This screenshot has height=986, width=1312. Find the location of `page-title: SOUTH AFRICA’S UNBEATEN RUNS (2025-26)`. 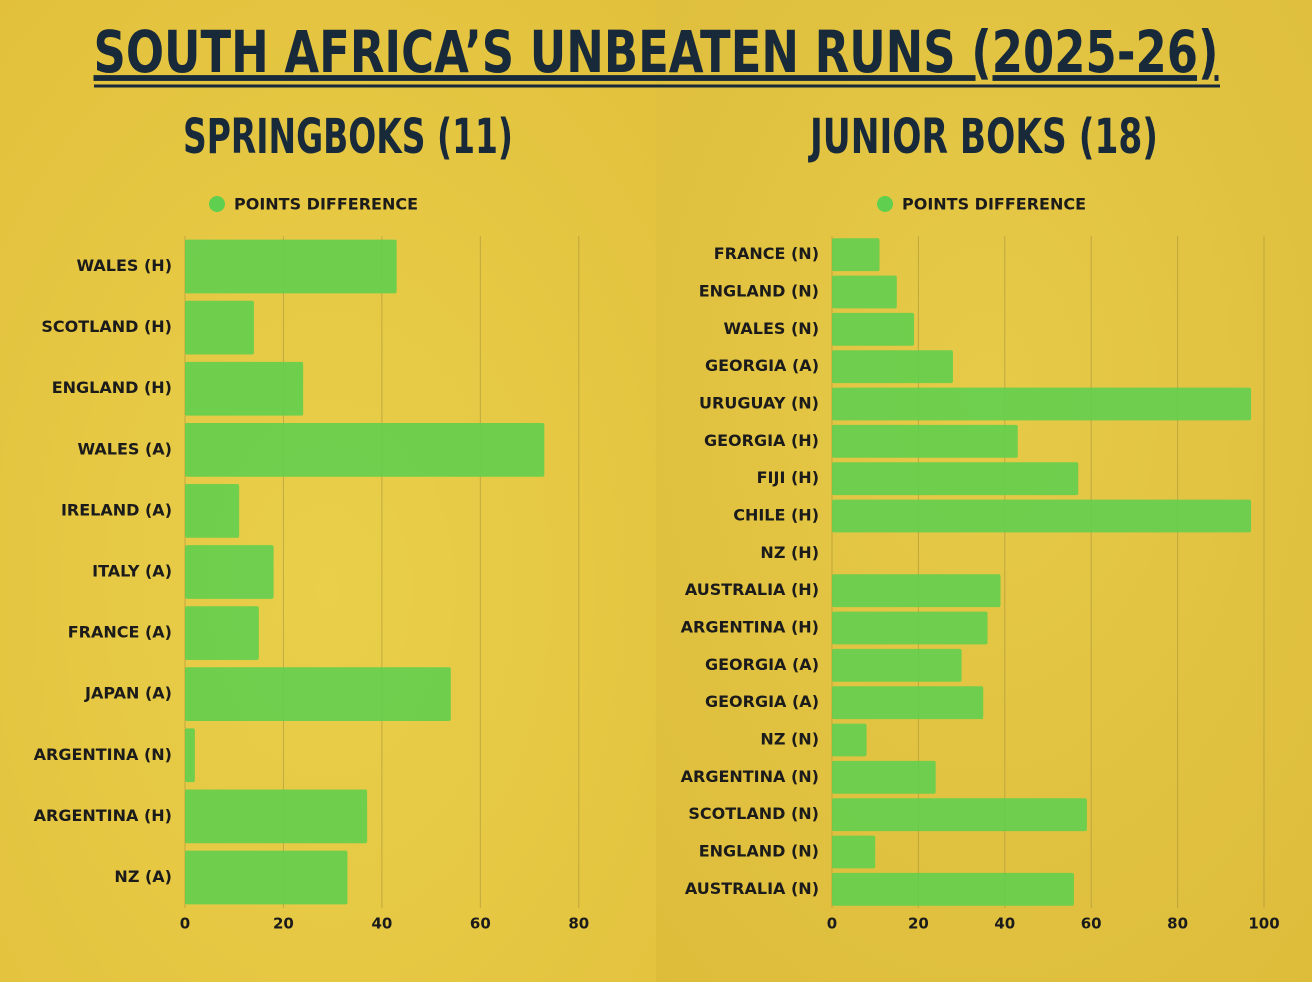

page-title: SOUTH AFRICA’S UNBEATEN RUNS (2025-26) is located at coordinates (656, 52).